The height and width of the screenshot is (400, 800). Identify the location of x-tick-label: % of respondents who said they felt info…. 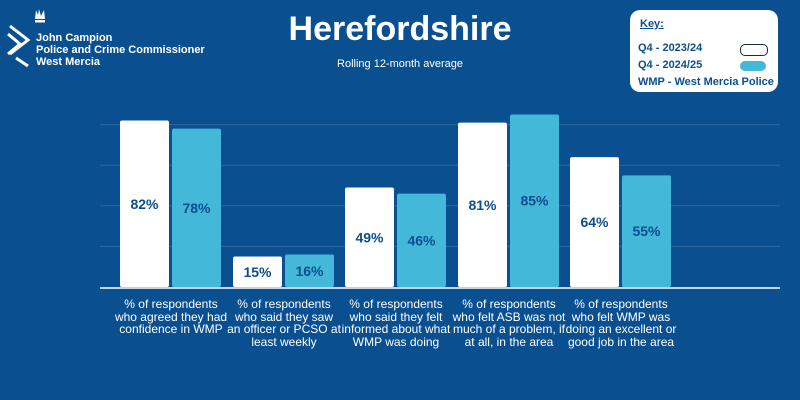
(396, 323).